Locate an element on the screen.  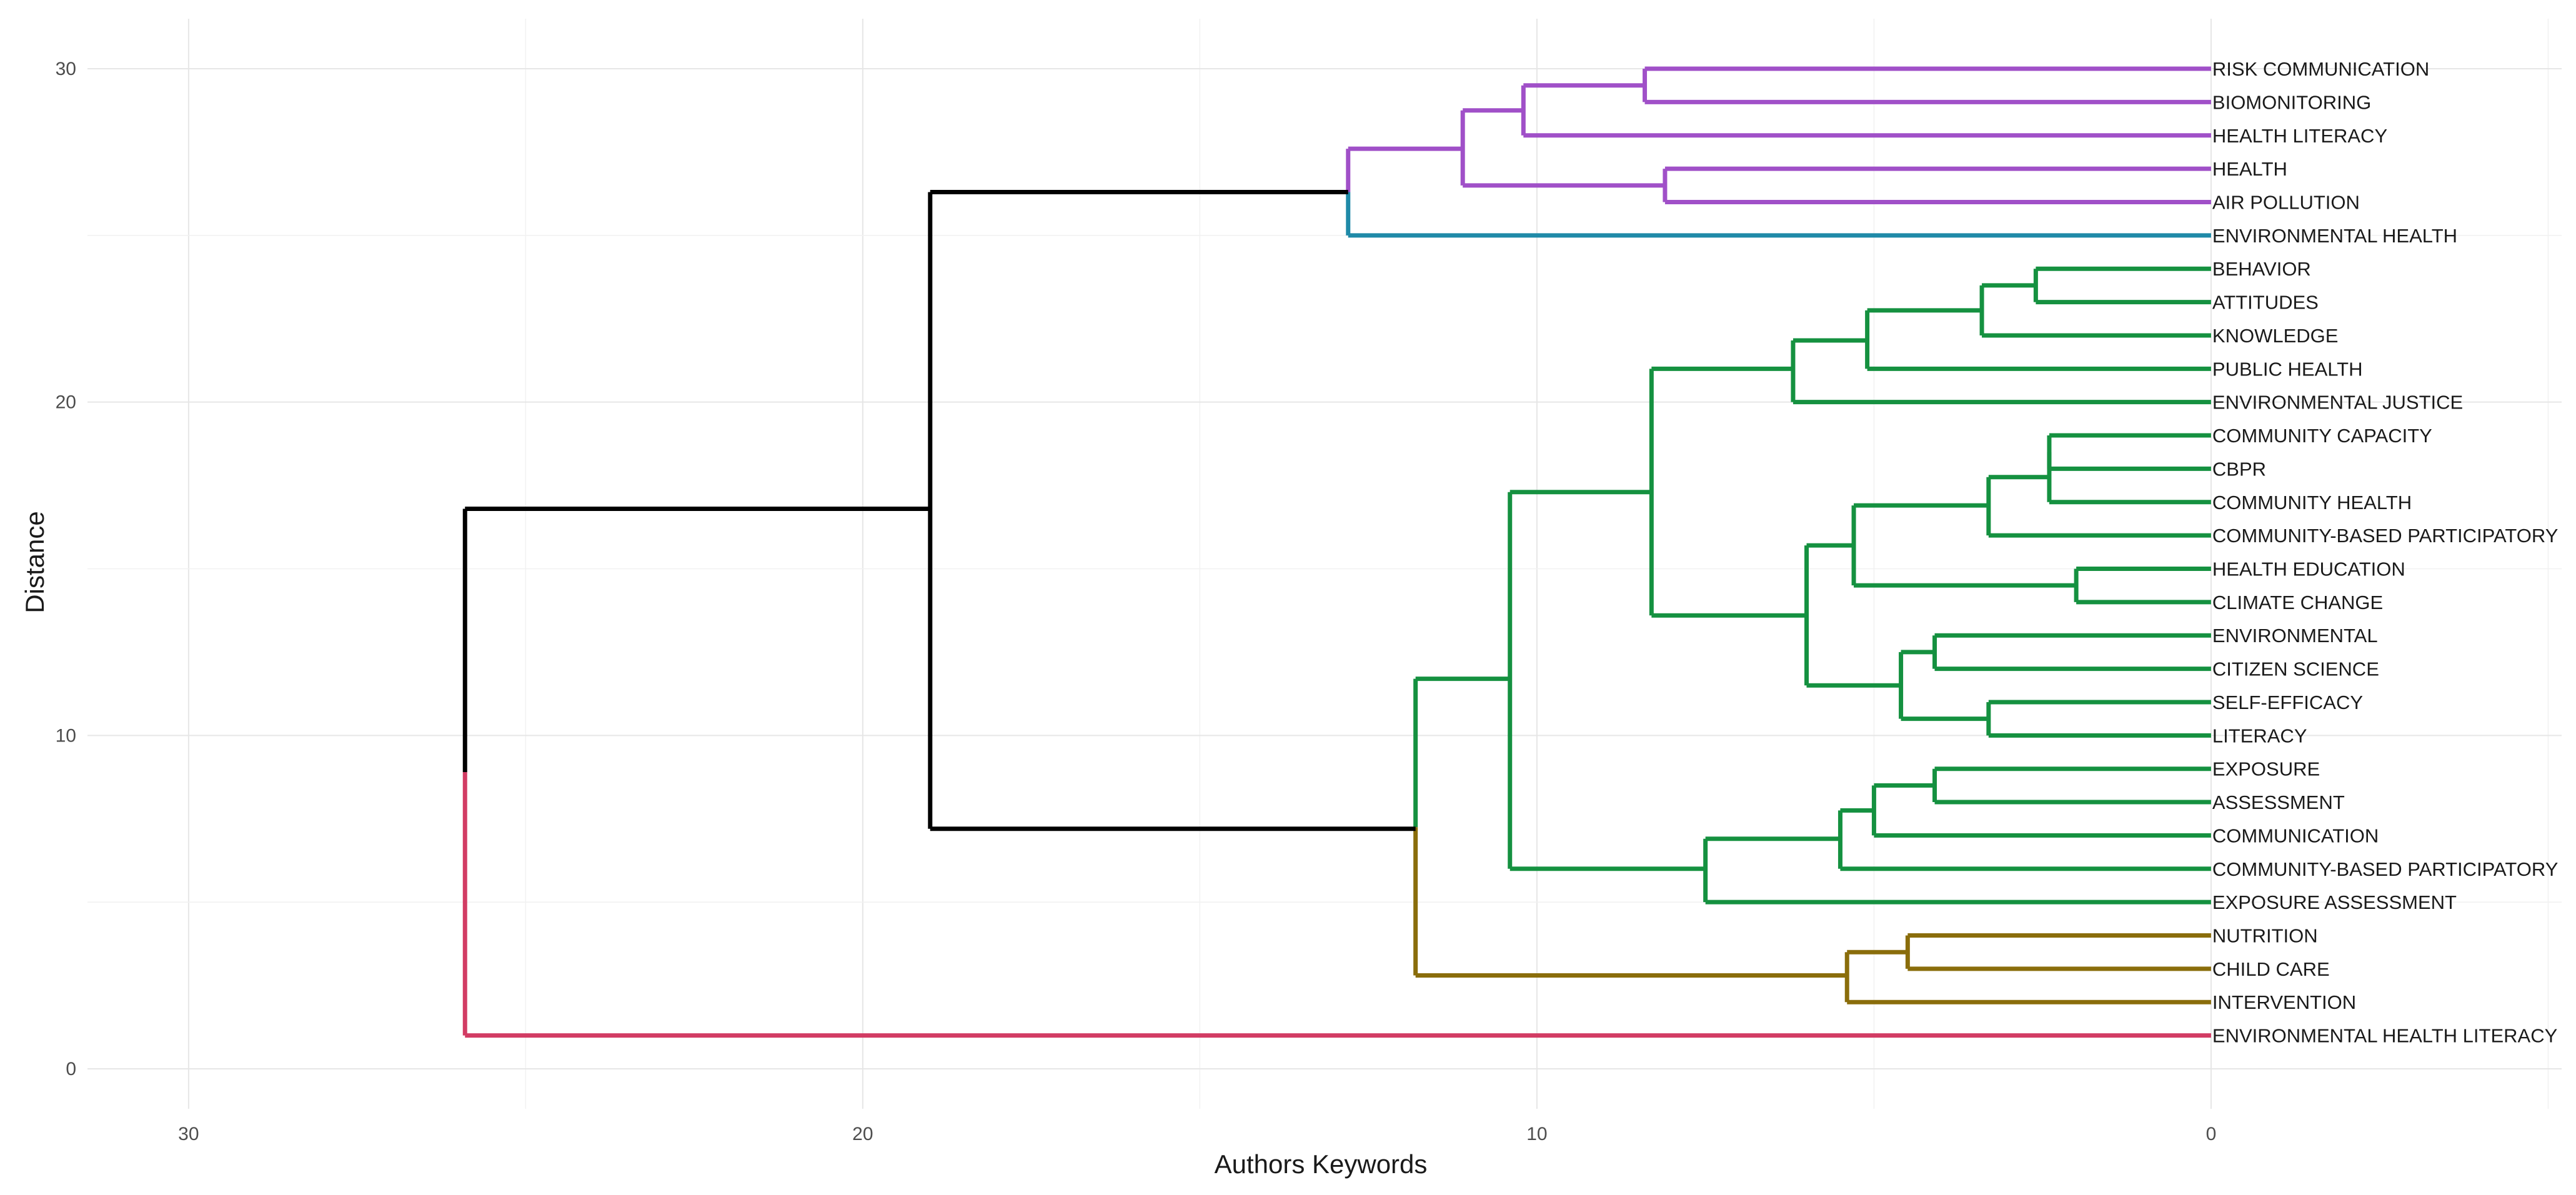
leaf-label: KNOWLEDGE is located at coordinates (2275, 336).